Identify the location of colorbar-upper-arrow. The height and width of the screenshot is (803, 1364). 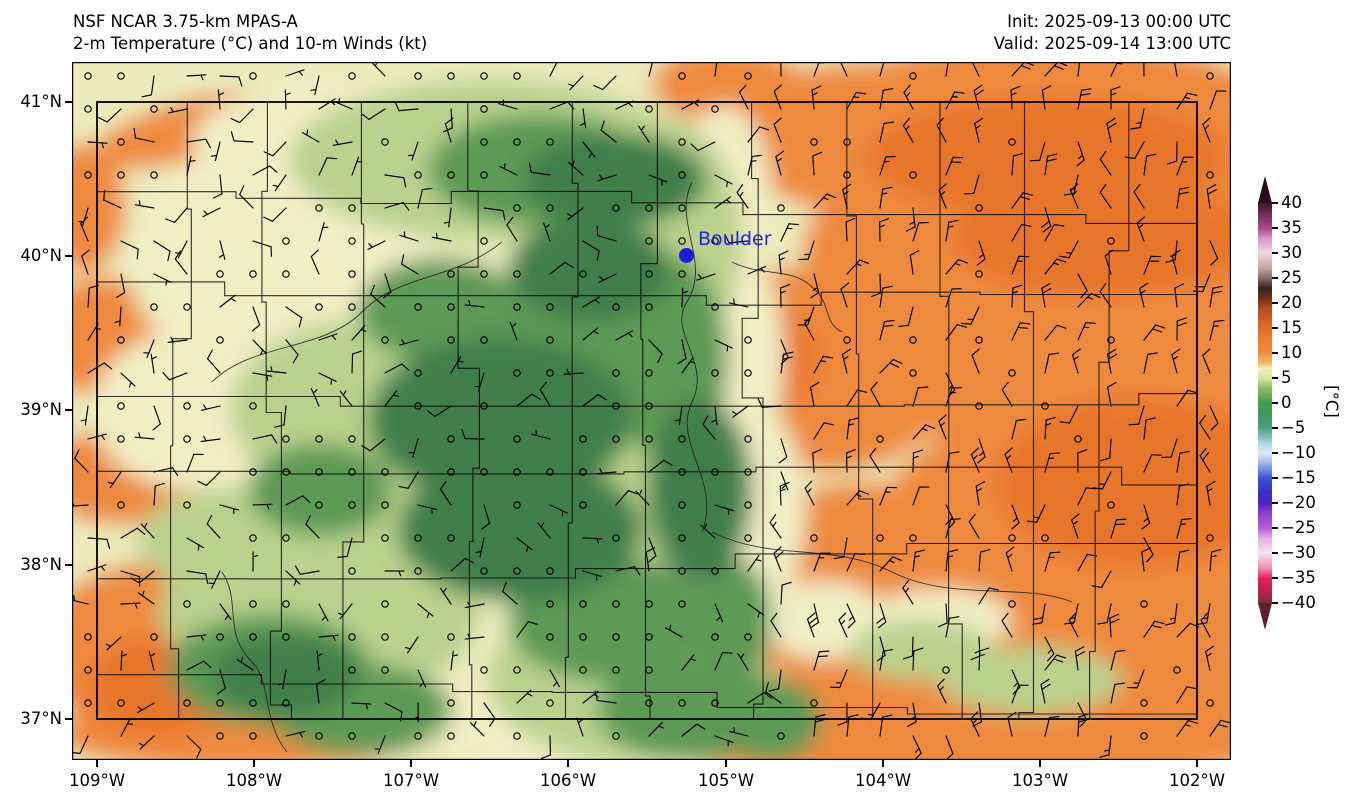
(1265, 189).